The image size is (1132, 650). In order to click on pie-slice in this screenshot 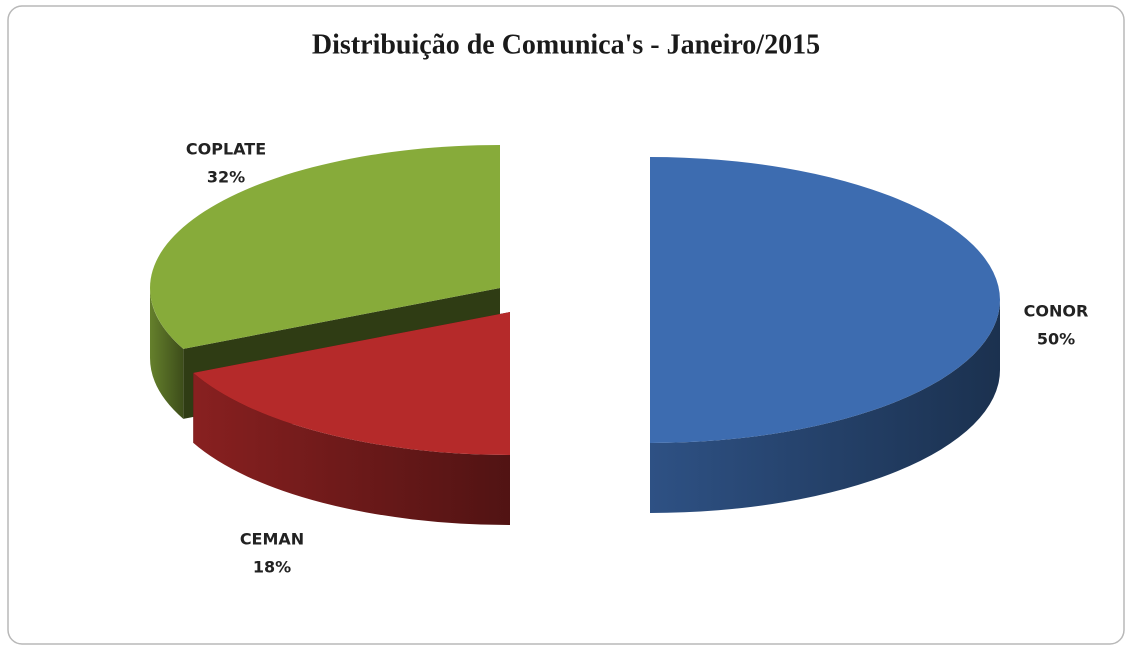, I will do `click(351, 418)`.